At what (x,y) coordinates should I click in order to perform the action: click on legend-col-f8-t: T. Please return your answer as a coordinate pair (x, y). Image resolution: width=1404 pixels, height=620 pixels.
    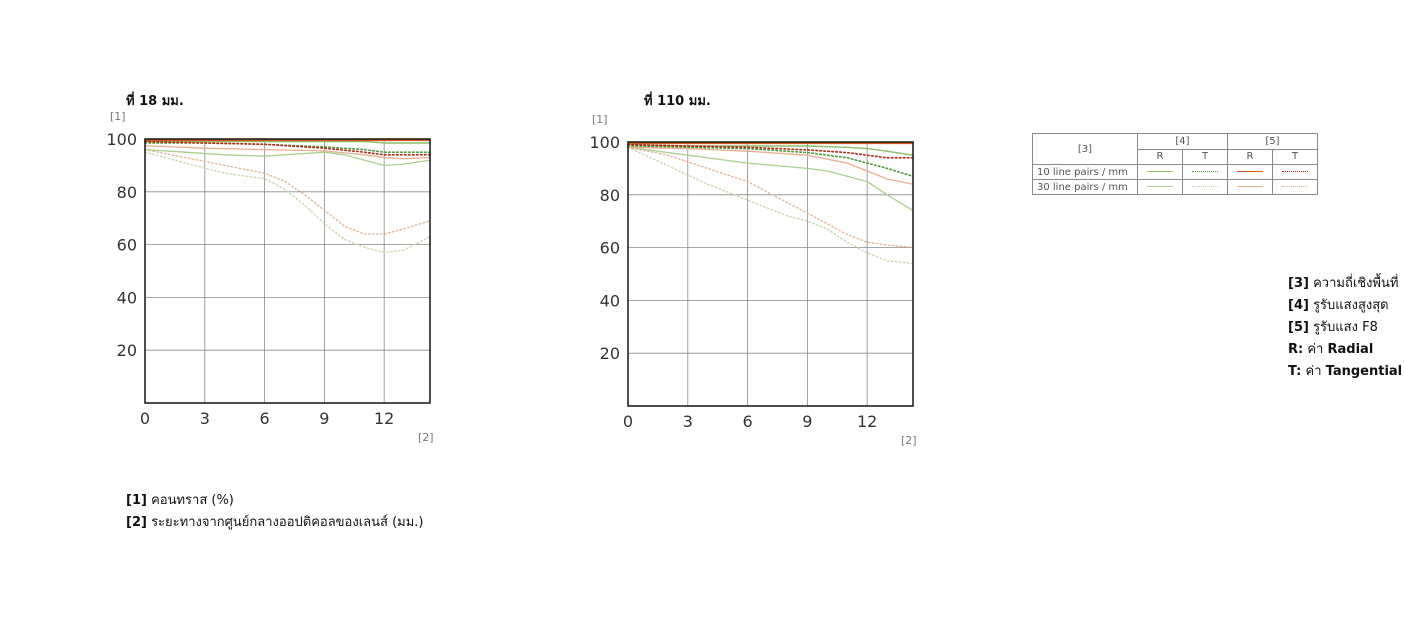
    Looking at the image, I should click on (1295, 156).